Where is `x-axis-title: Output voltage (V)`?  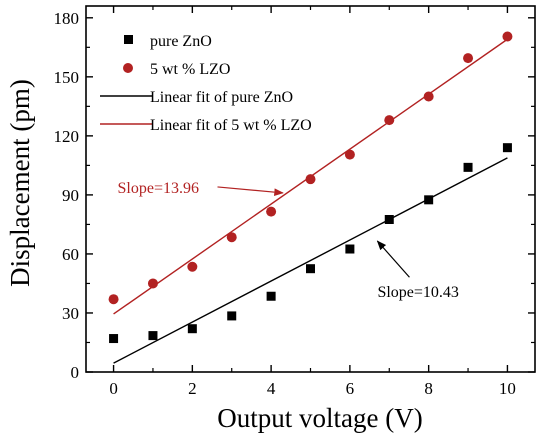
x-axis-title: Output voltage (V) is located at coordinates (319, 418).